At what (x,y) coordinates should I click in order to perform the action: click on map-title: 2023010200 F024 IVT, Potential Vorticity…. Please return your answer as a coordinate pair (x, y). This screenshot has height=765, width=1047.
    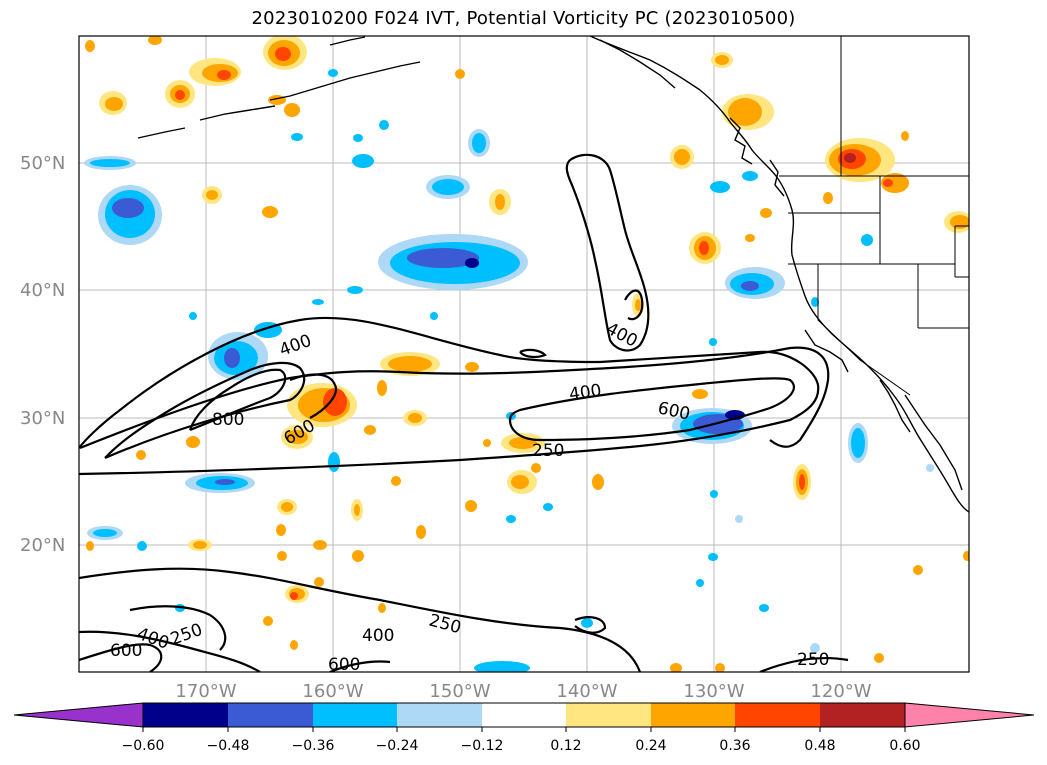
    Looking at the image, I should click on (523, 18).